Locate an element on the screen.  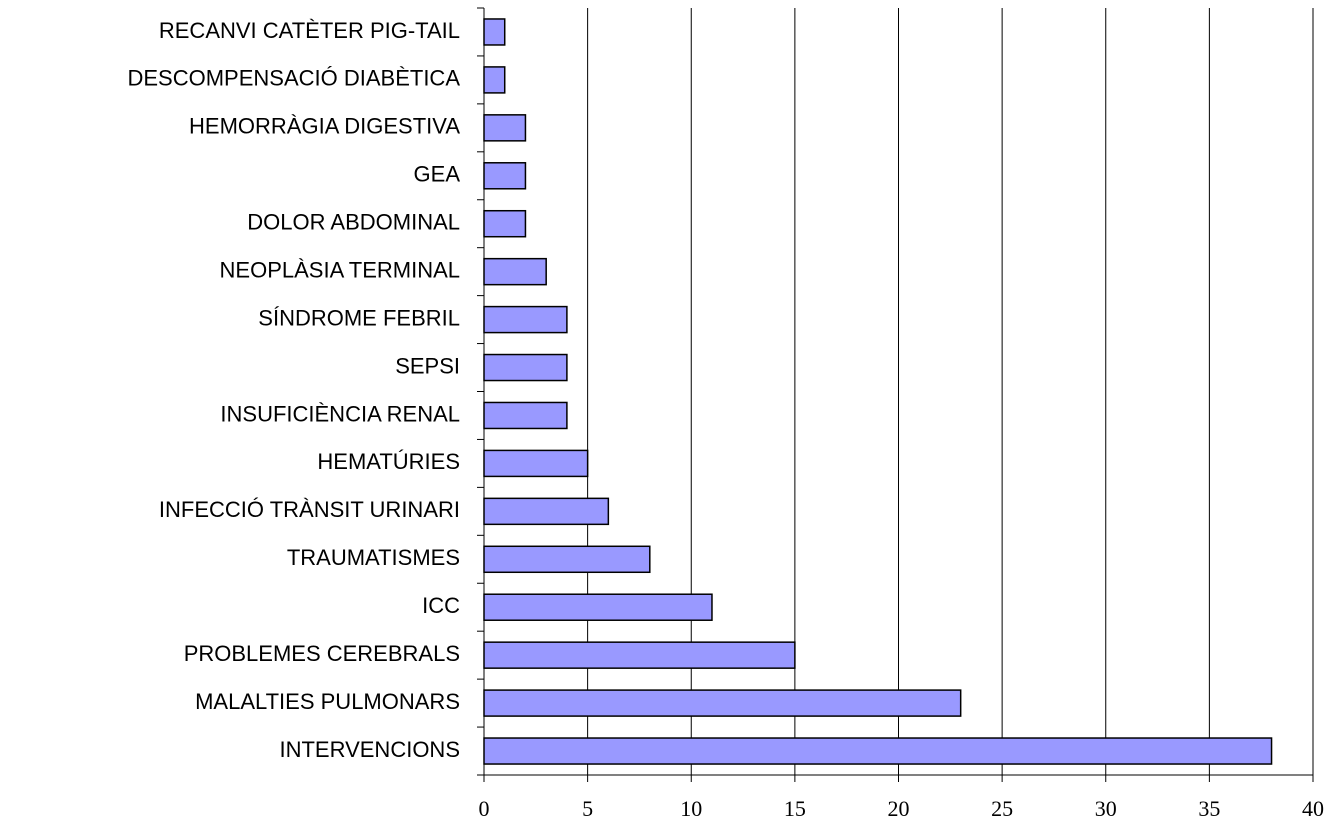
x-tick-label: 10 is located at coordinates (691, 808).